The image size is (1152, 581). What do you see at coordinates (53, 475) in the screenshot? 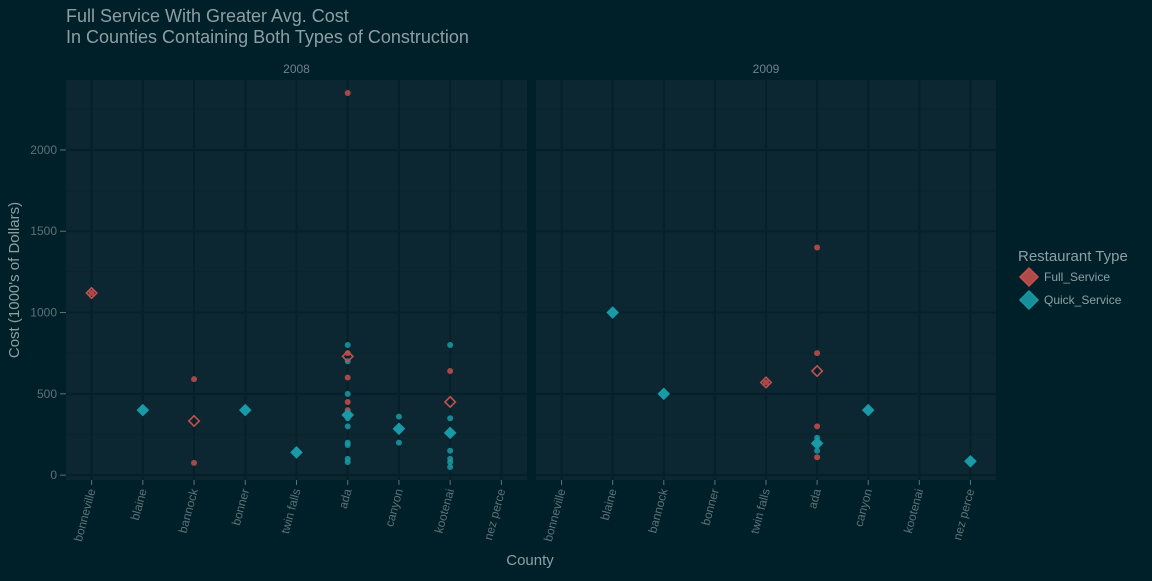
I see `y-tick-label: 0` at bounding box center [53, 475].